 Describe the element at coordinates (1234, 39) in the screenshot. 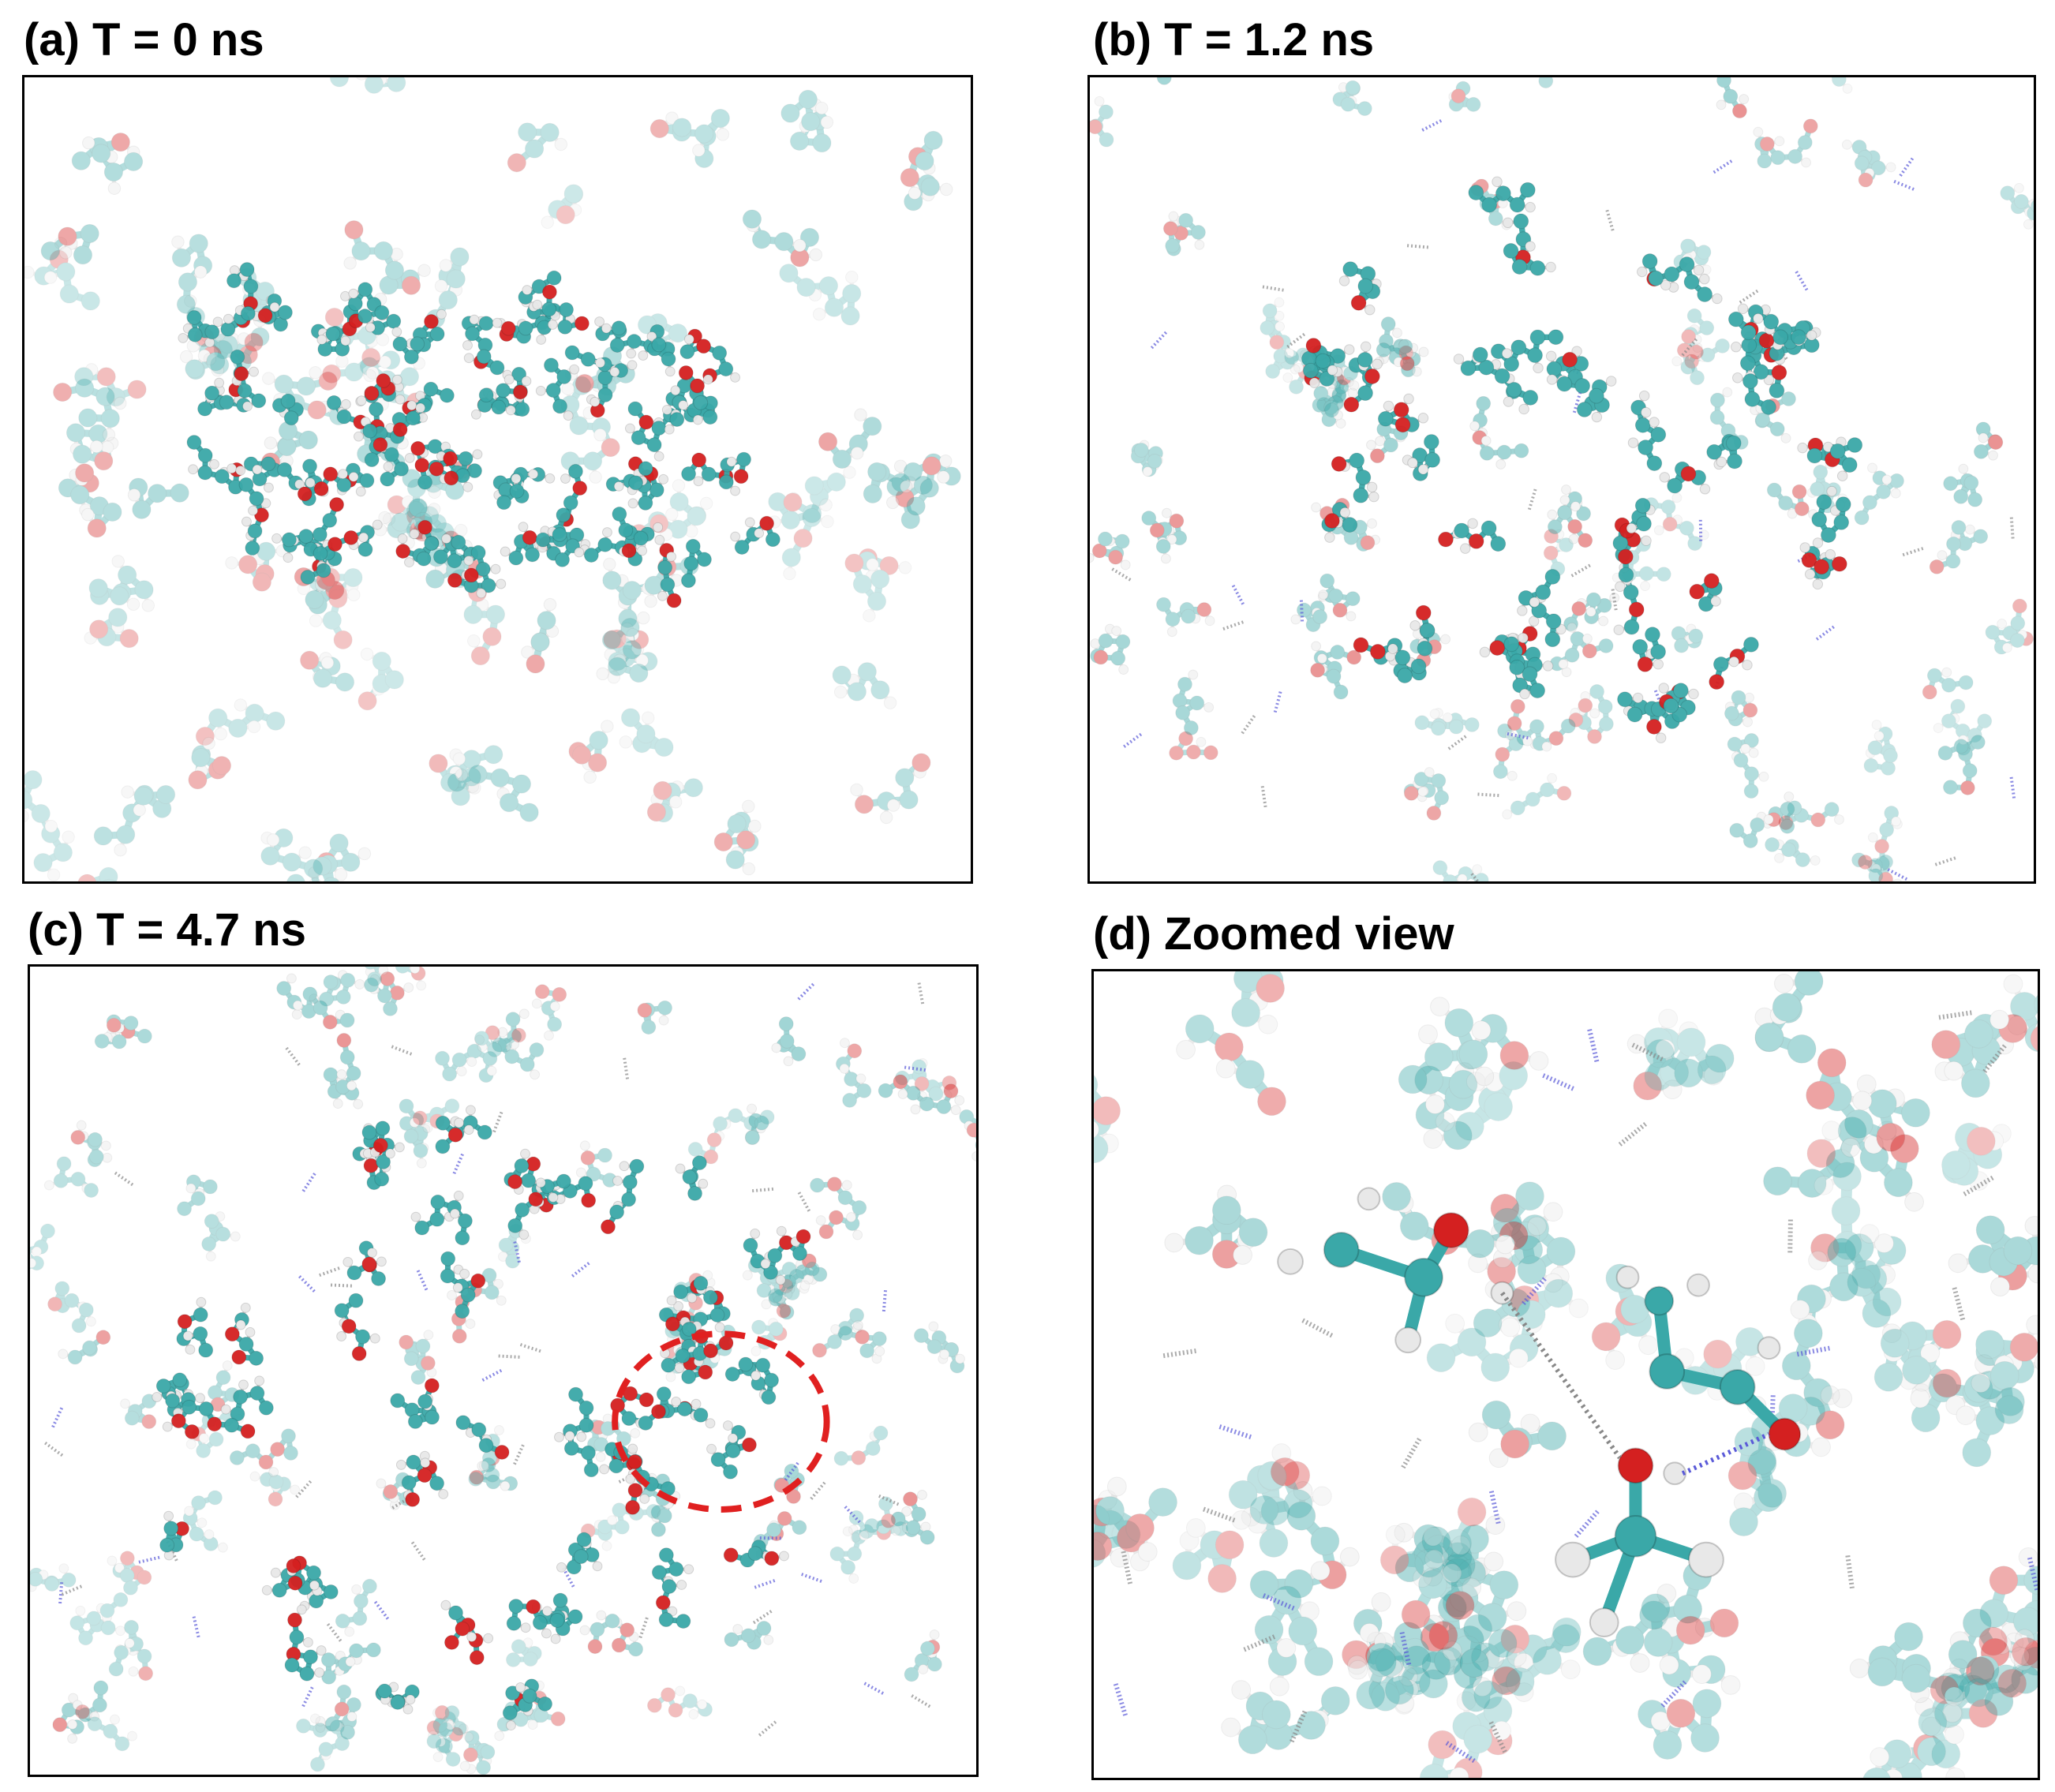

I see `panel-b-title: (b) T = 1.2 ns` at that location.